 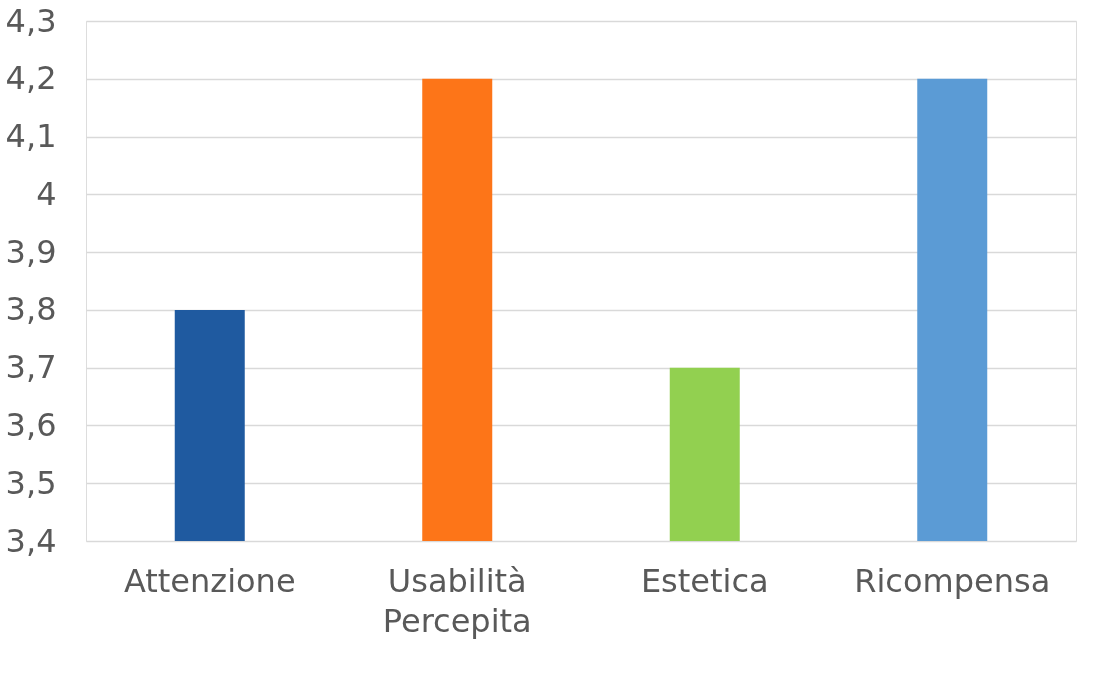 What do you see at coordinates (31, 309) in the screenshot?
I see `y-tick-label: 3,8` at bounding box center [31, 309].